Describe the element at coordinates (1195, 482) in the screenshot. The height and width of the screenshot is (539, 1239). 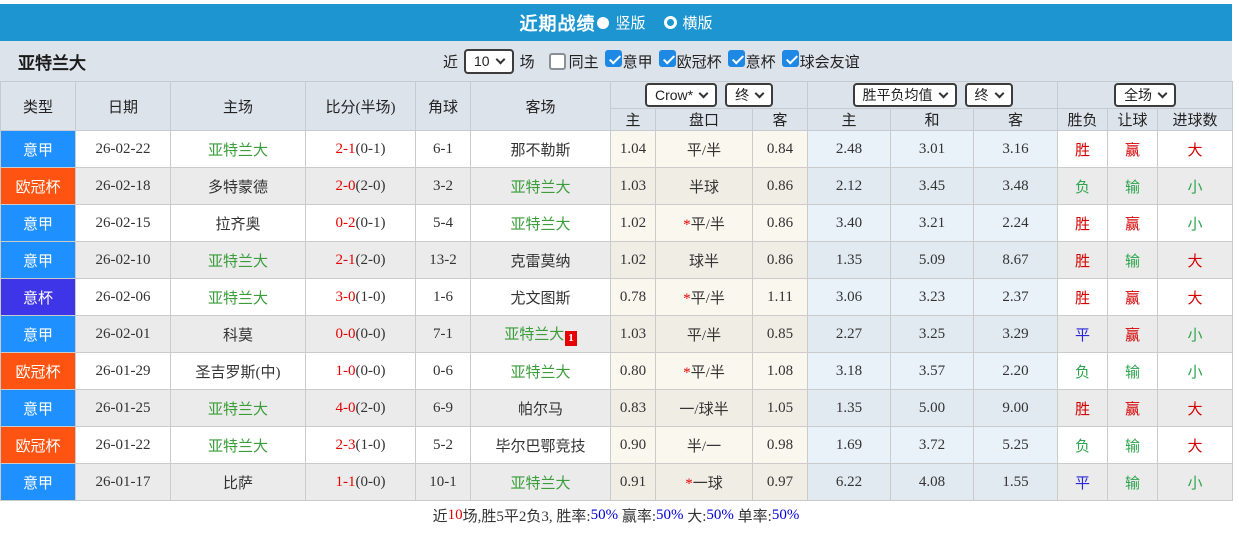
I see `result-goals: 小` at that location.